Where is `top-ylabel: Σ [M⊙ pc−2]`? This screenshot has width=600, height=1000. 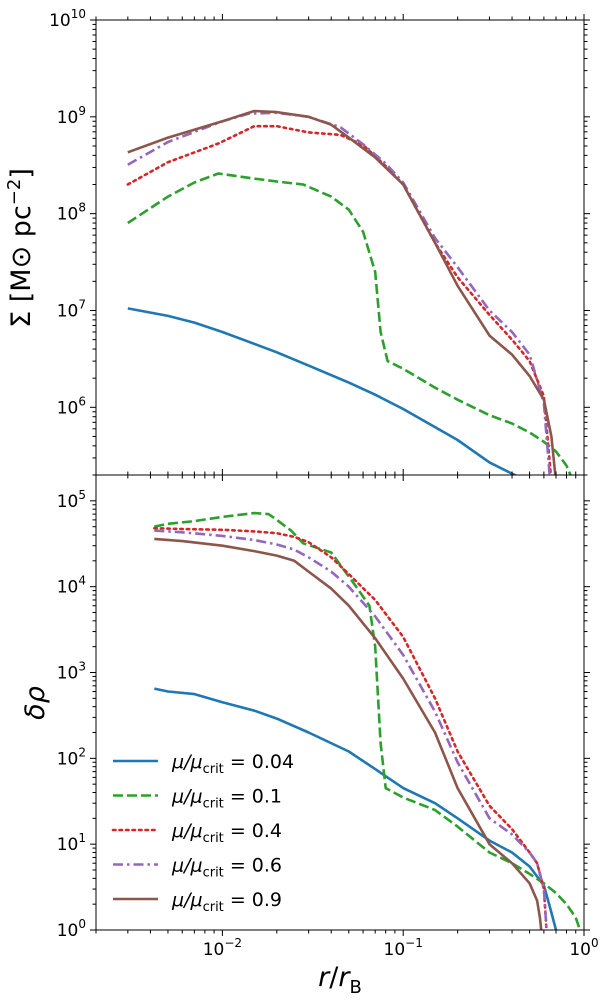 top-ylabel: Σ [M⊙ pc−2] is located at coordinates (20, 248).